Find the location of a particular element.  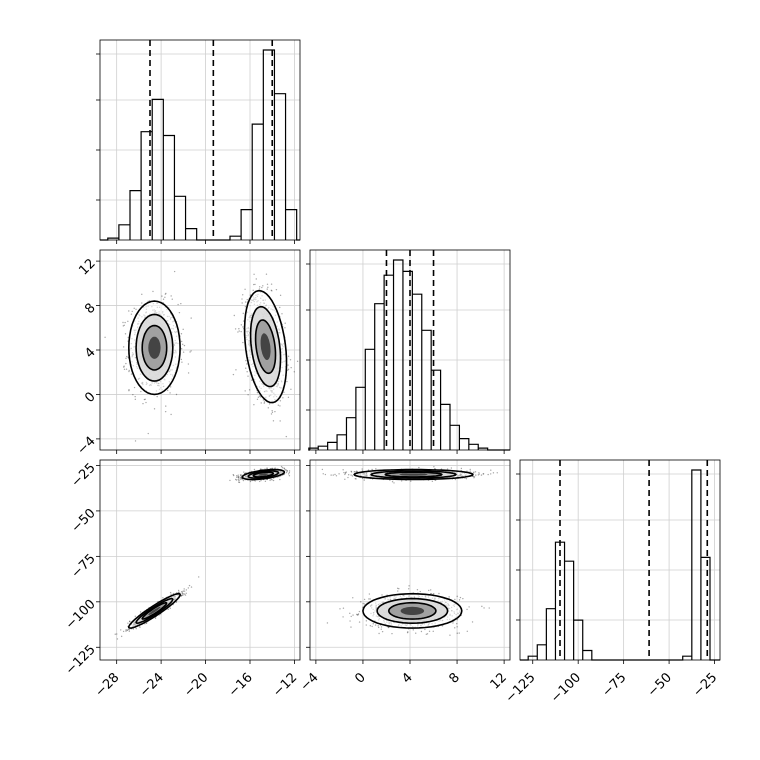

y-tick-label: −75 is located at coordinates (84, 566).